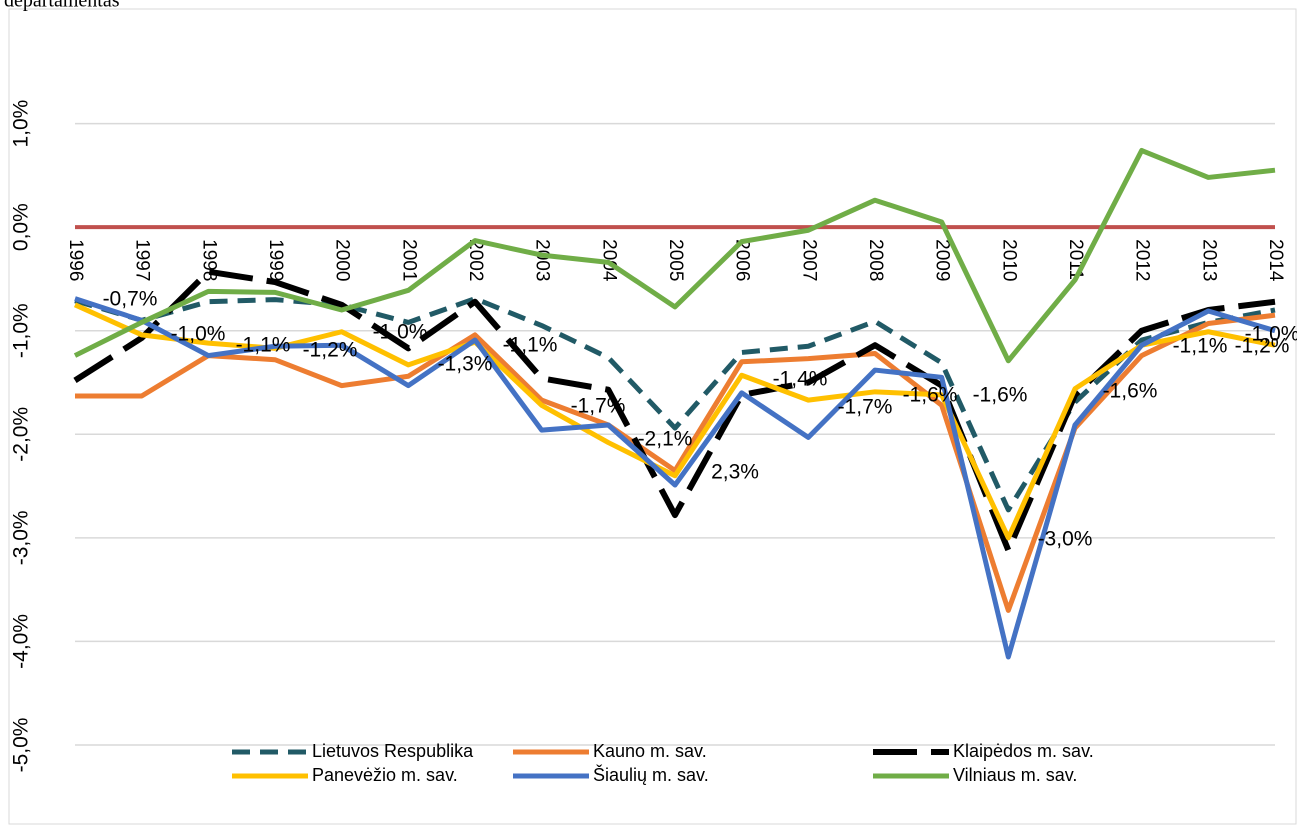 This screenshot has width=1297, height=825. What do you see at coordinates (275, 260) in the screenshot?
I see `x-tick-label: 1999` at bounding box center [275, 260].